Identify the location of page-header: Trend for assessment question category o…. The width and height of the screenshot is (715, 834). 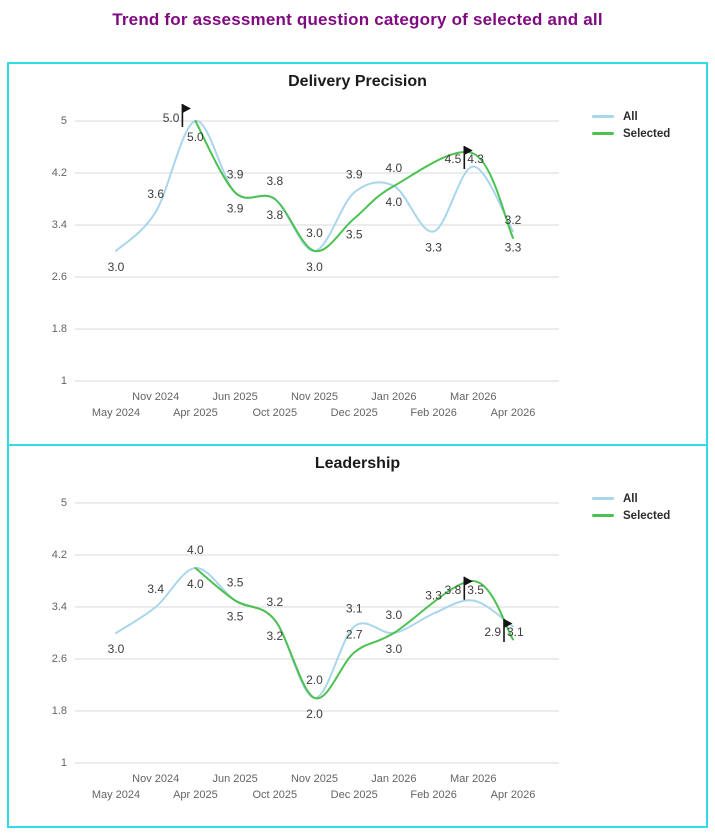
(357, 31).